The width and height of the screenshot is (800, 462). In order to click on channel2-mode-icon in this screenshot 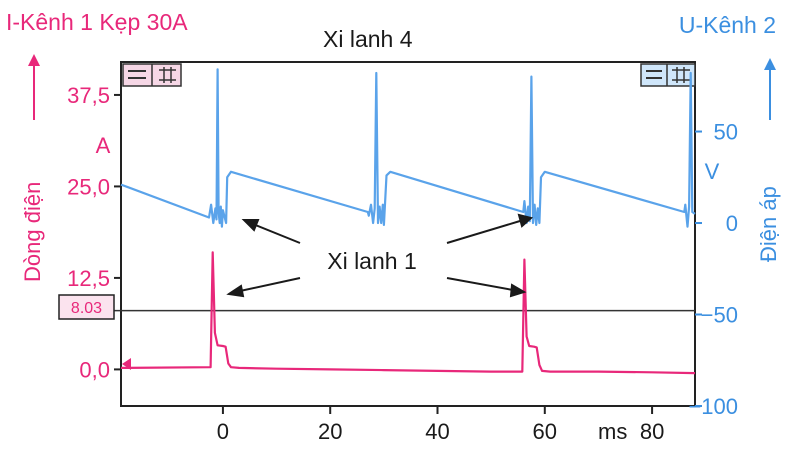, I will do `click(668, 75)`.